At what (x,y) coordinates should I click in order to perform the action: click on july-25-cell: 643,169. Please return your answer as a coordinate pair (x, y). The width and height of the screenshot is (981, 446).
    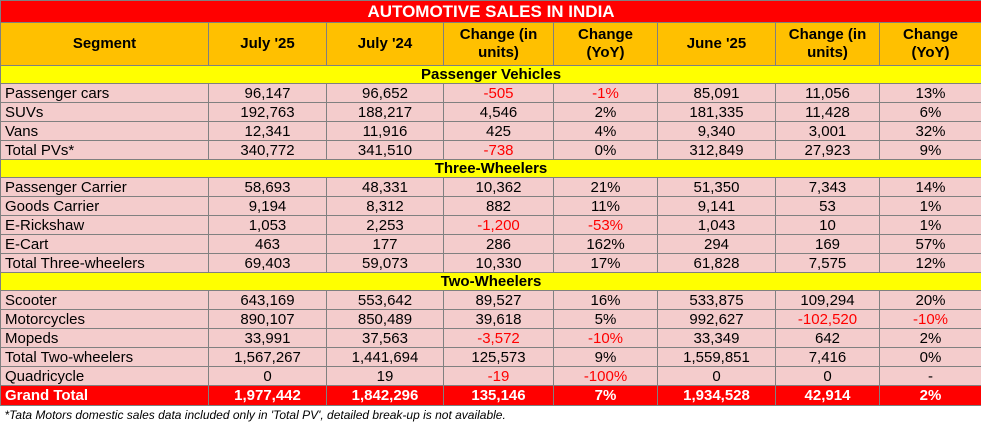
    Looking at the image, I should click on (267, 300).